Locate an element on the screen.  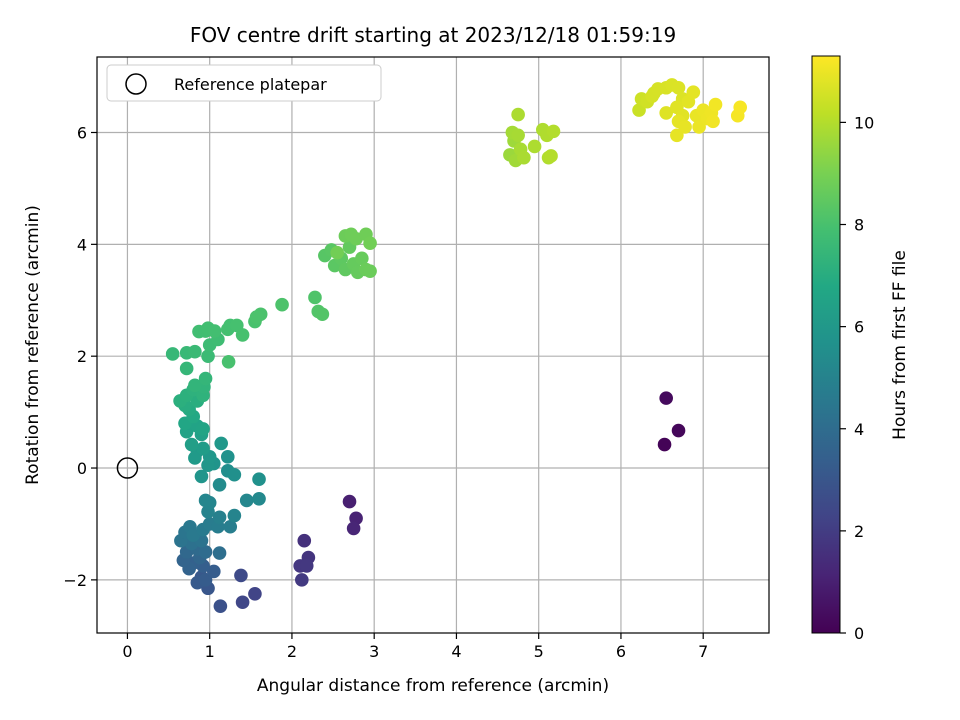
y-tick-label: 6 is located at coordinates (82, 132).